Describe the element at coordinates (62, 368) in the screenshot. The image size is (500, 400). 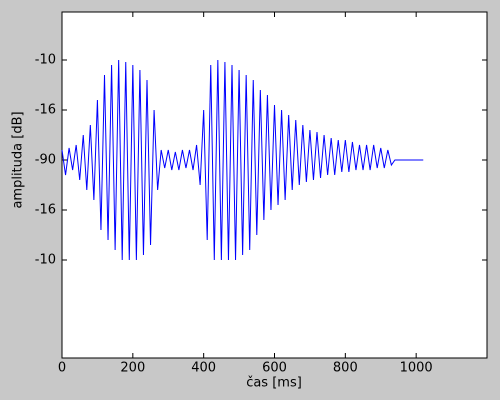
I see `x-tick-label: 0` at that location.